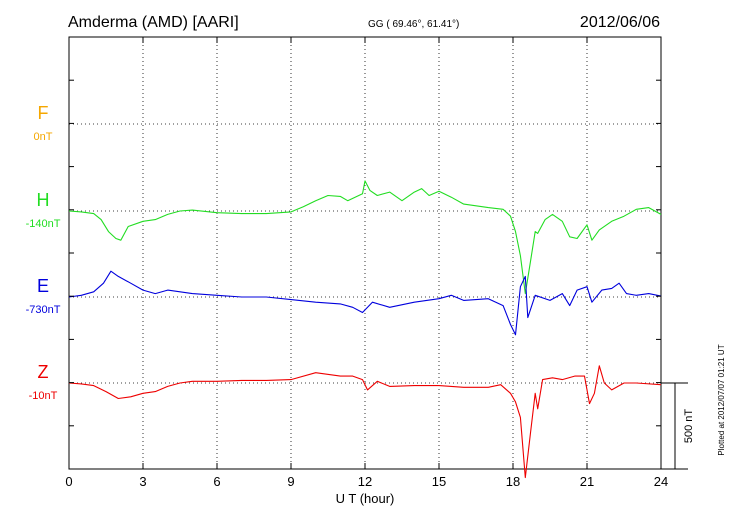 The image size is (730, 520). Describe the element at coordinates (365, 303) in the screenshot. I see `trace-e` at that location.